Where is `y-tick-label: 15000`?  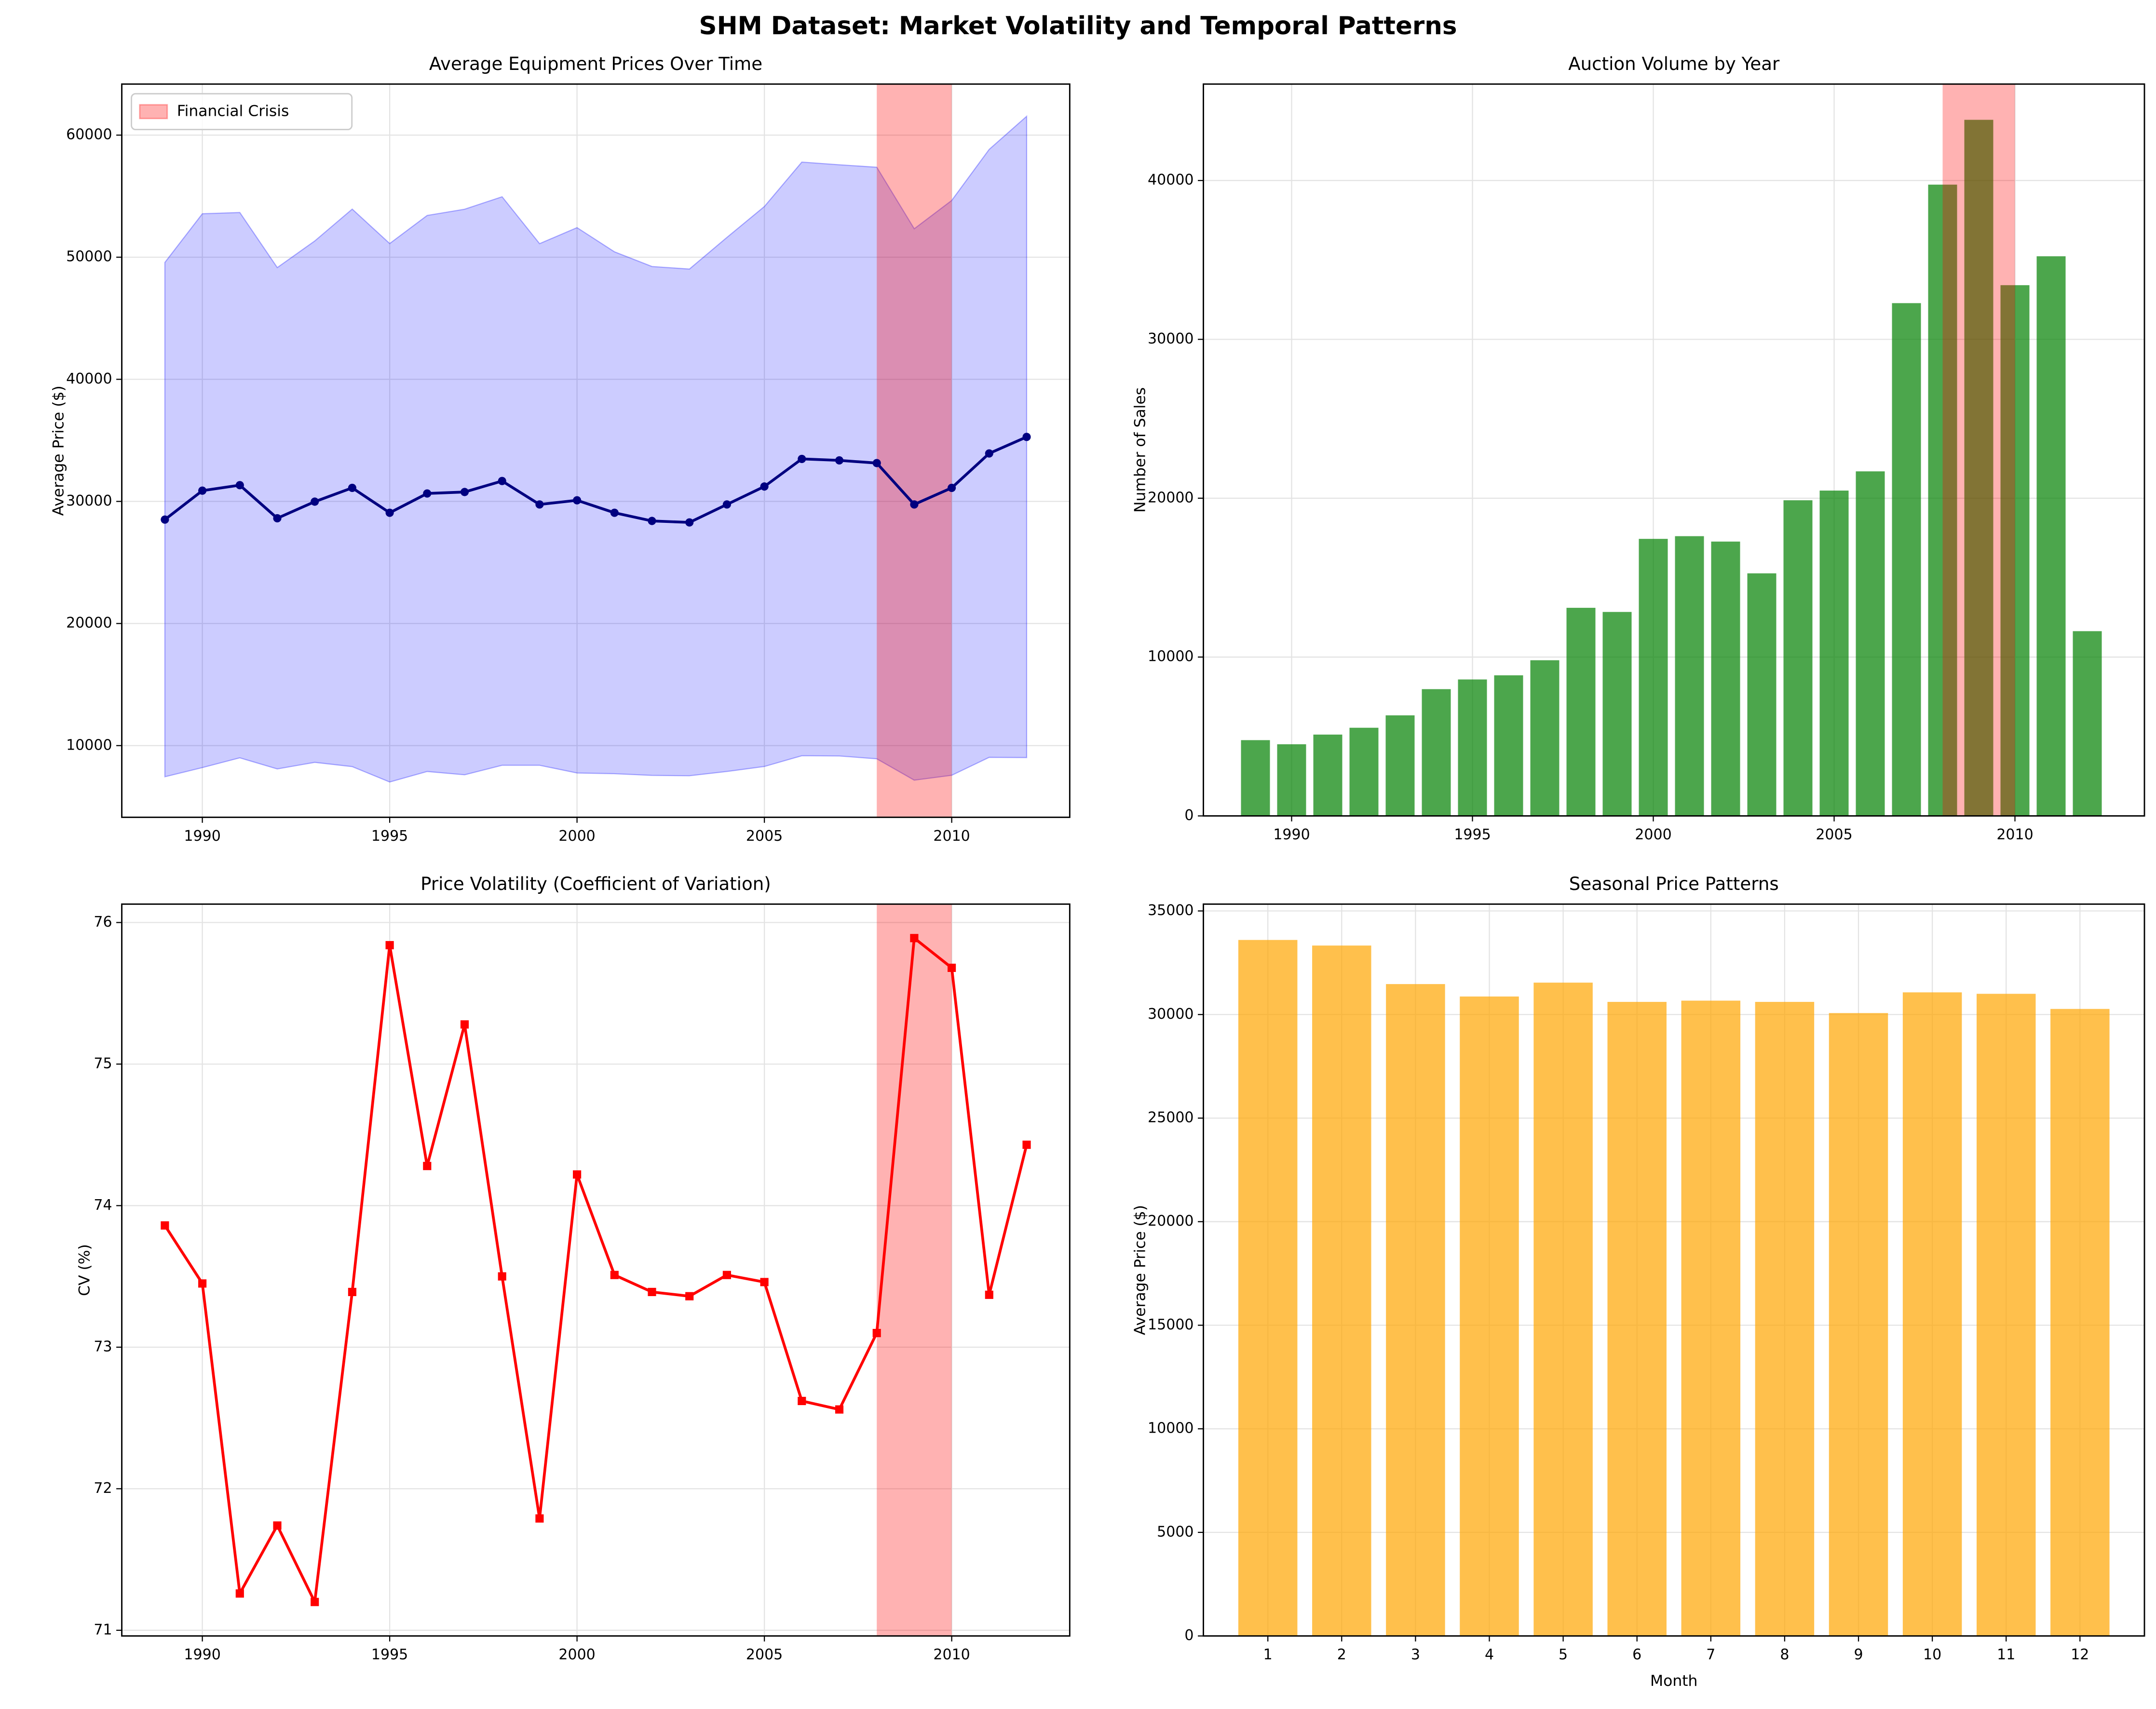 y-tick-label: 15000 is located at coordinates (1171, 1324).